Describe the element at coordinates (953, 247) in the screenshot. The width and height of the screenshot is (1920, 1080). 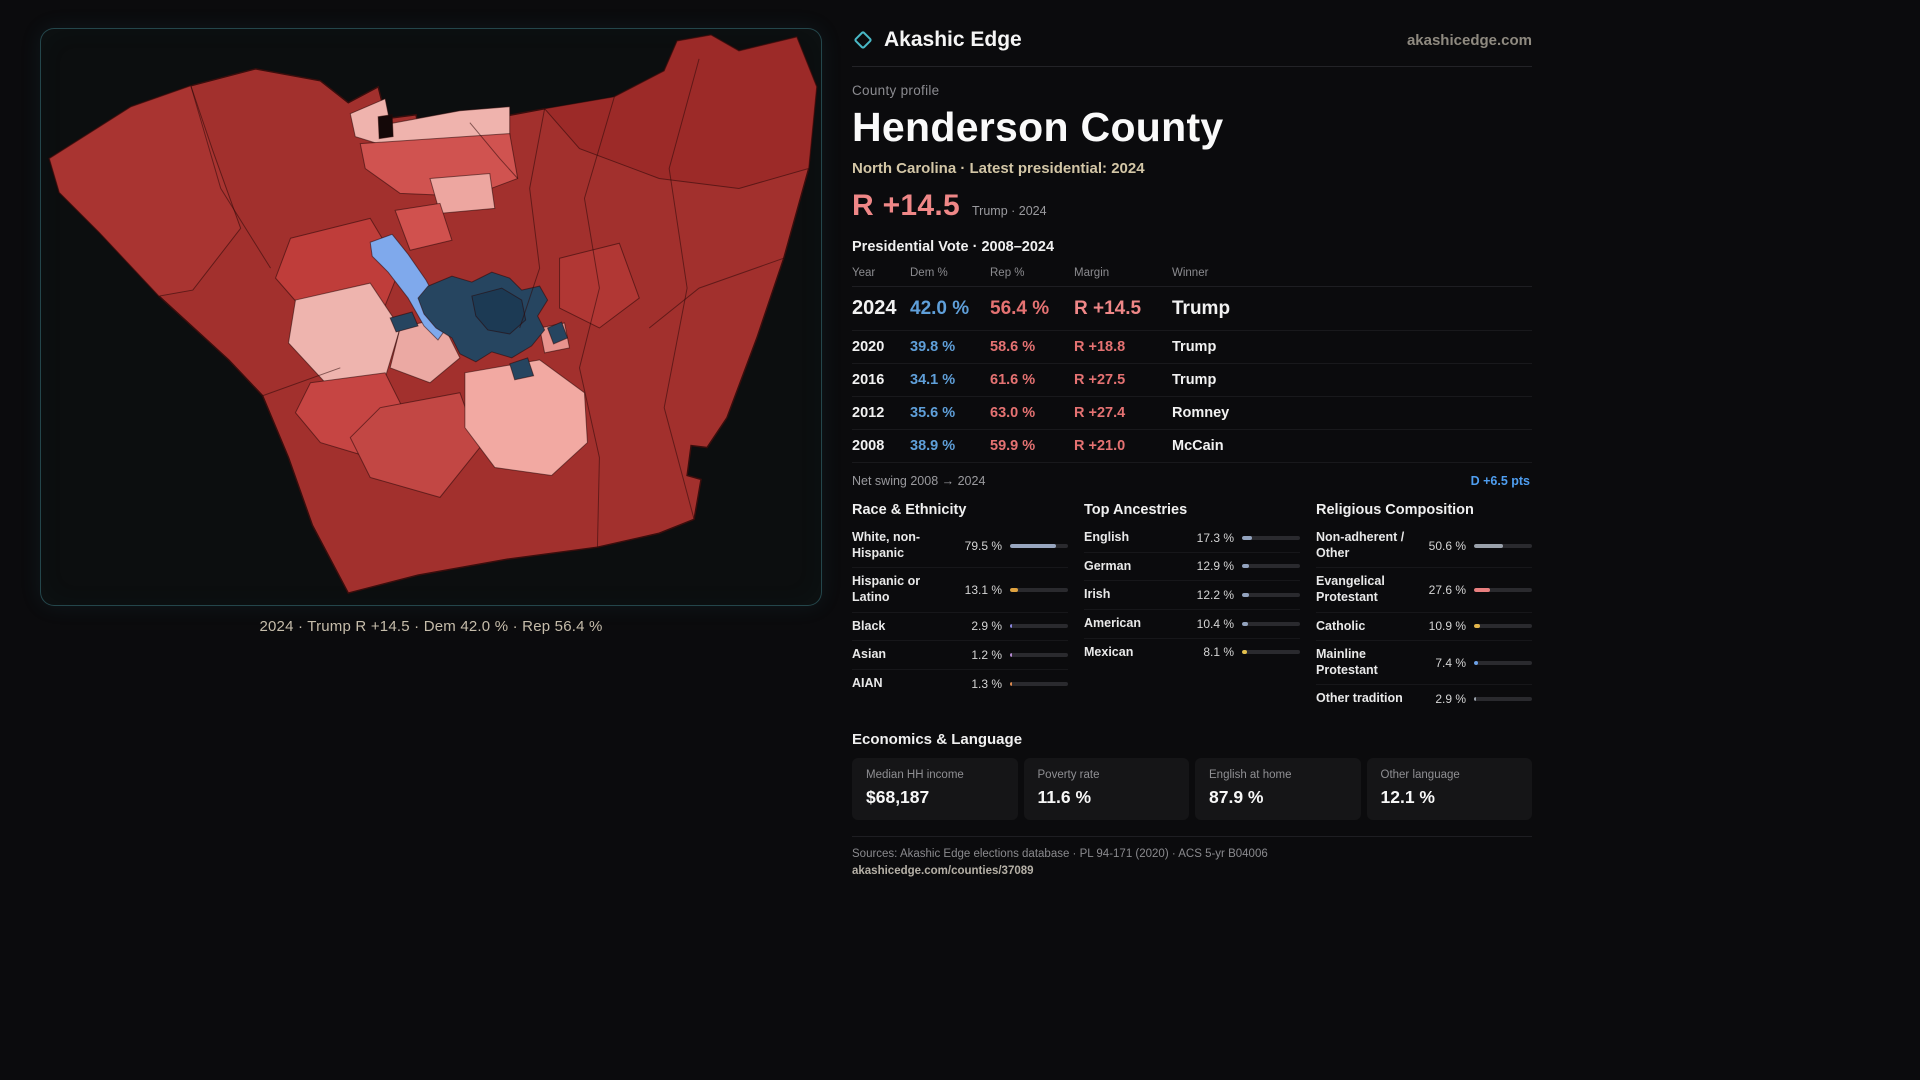
I see `vote-table-title: Presidential Vote · 2008–2024` at that location.